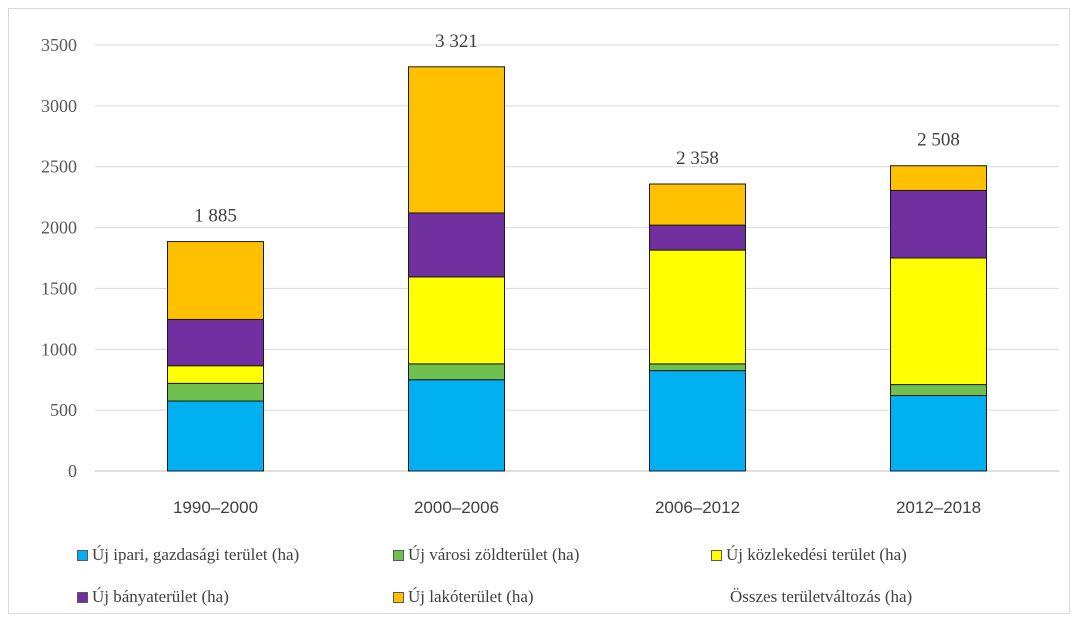 The width and height of the screenshot is (1078, 622). What do you see at coordinates (59, 349) in the screenshot?
I see `y-tick-label: 1000` at bounding box center [59, 349].